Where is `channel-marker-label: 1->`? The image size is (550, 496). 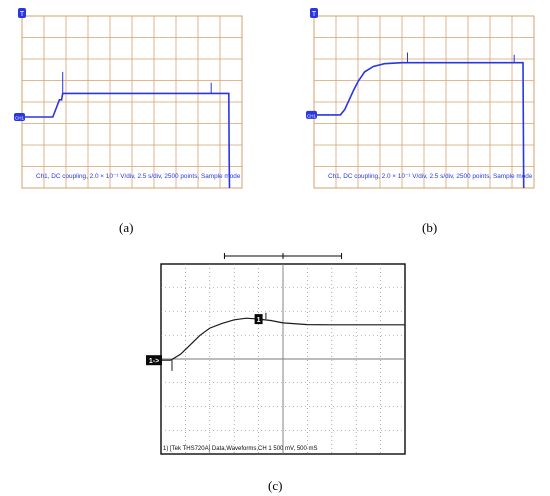
channel-marker-label: 1-> is located at coordinates (154, 361).